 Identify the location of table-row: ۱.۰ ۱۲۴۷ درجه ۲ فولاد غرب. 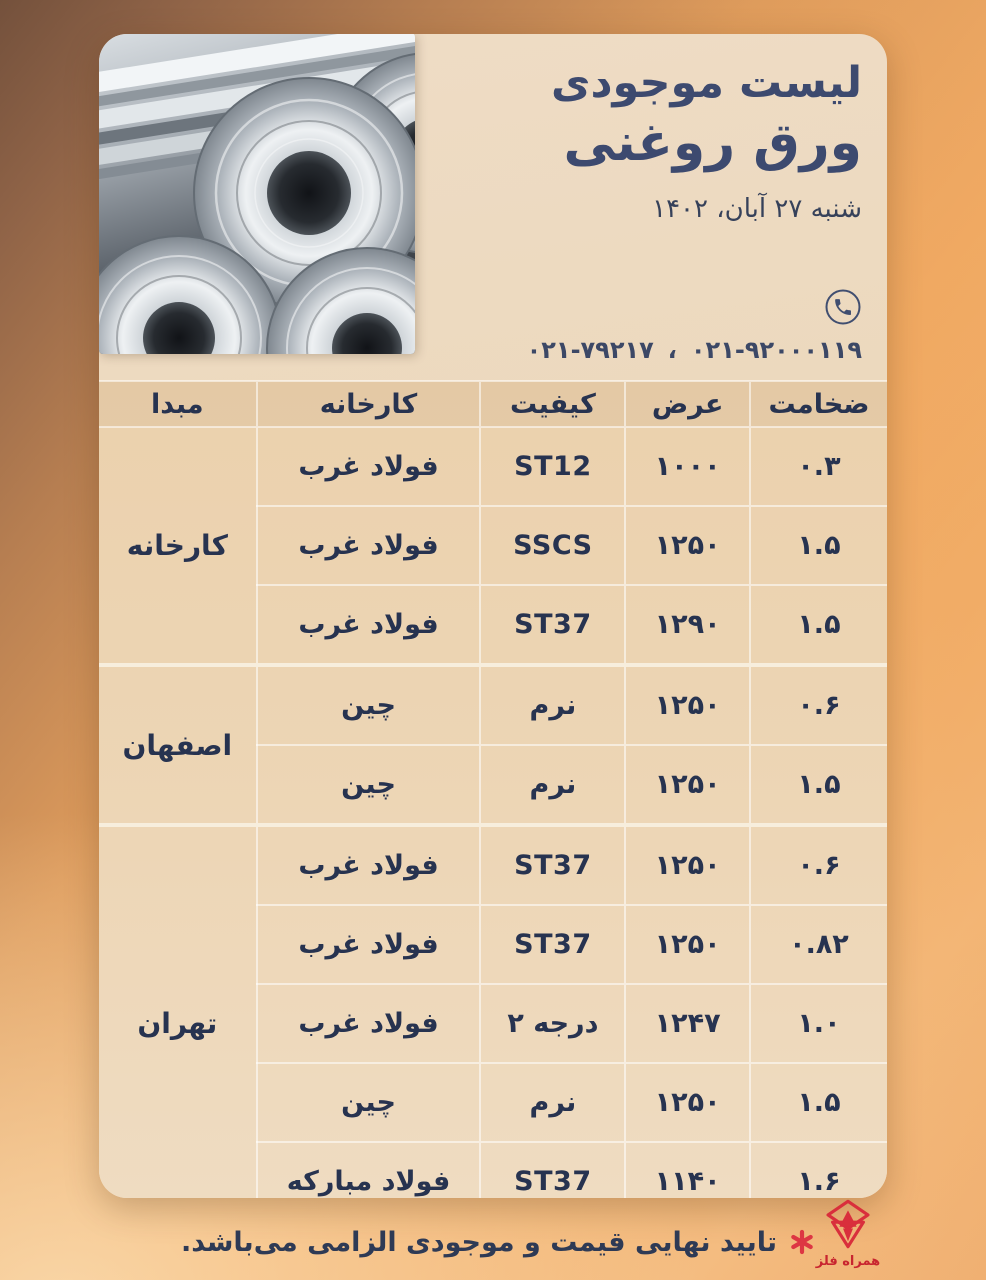
(493, 1023).